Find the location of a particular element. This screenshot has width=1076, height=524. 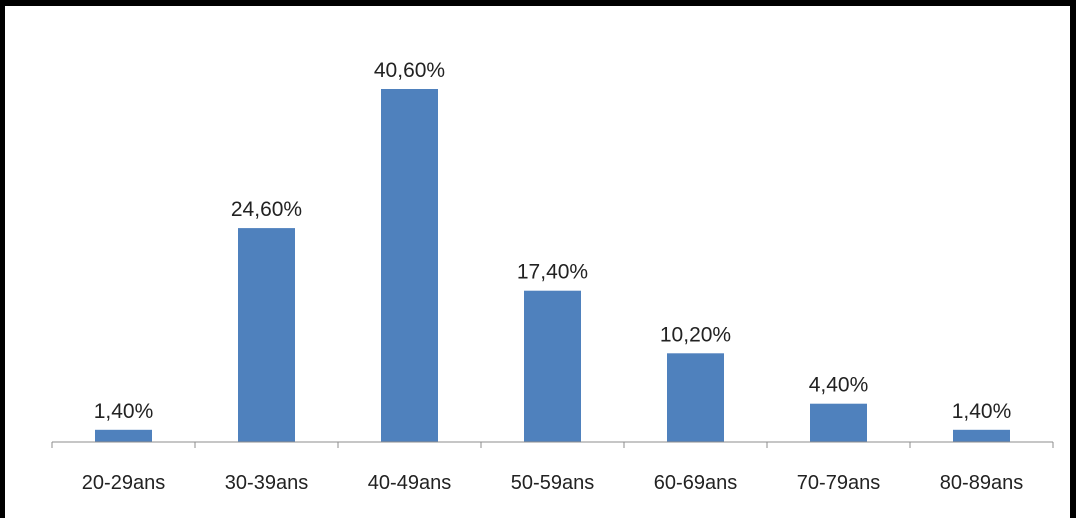

category-label-20-29ans: 20-29ans is located at coordinates (123, 483).